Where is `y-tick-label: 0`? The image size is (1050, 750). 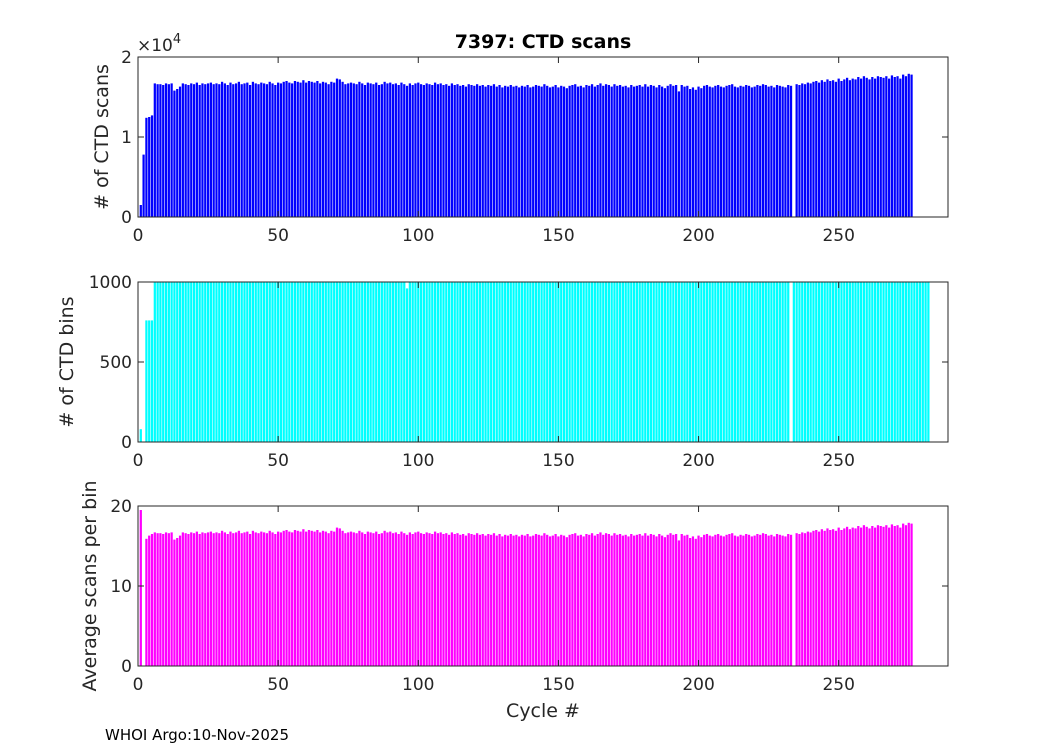
y-tick-label: 0 is located at coordinates (126, 218).